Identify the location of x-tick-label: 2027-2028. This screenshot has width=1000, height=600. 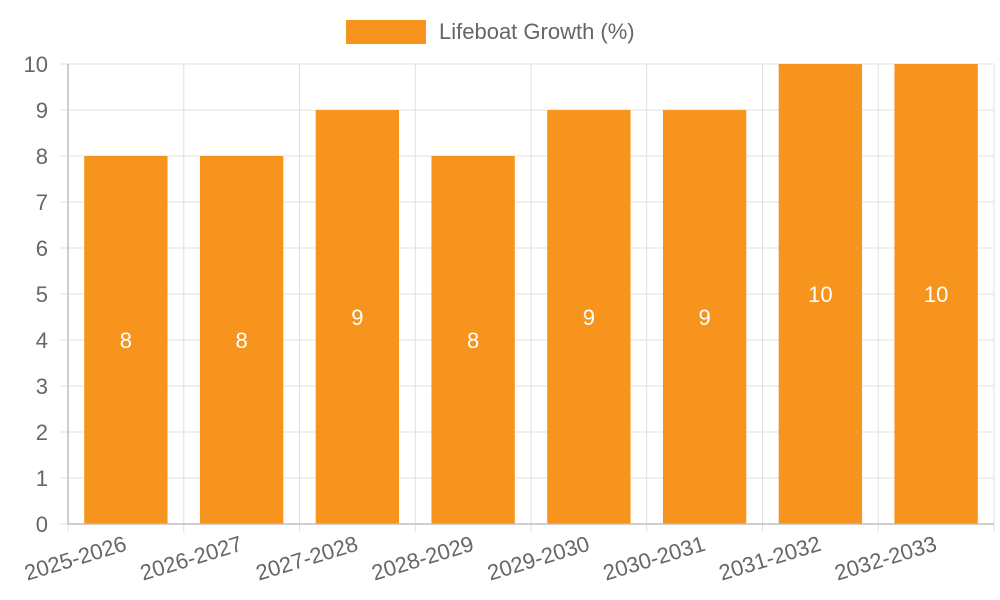
(307, 558).